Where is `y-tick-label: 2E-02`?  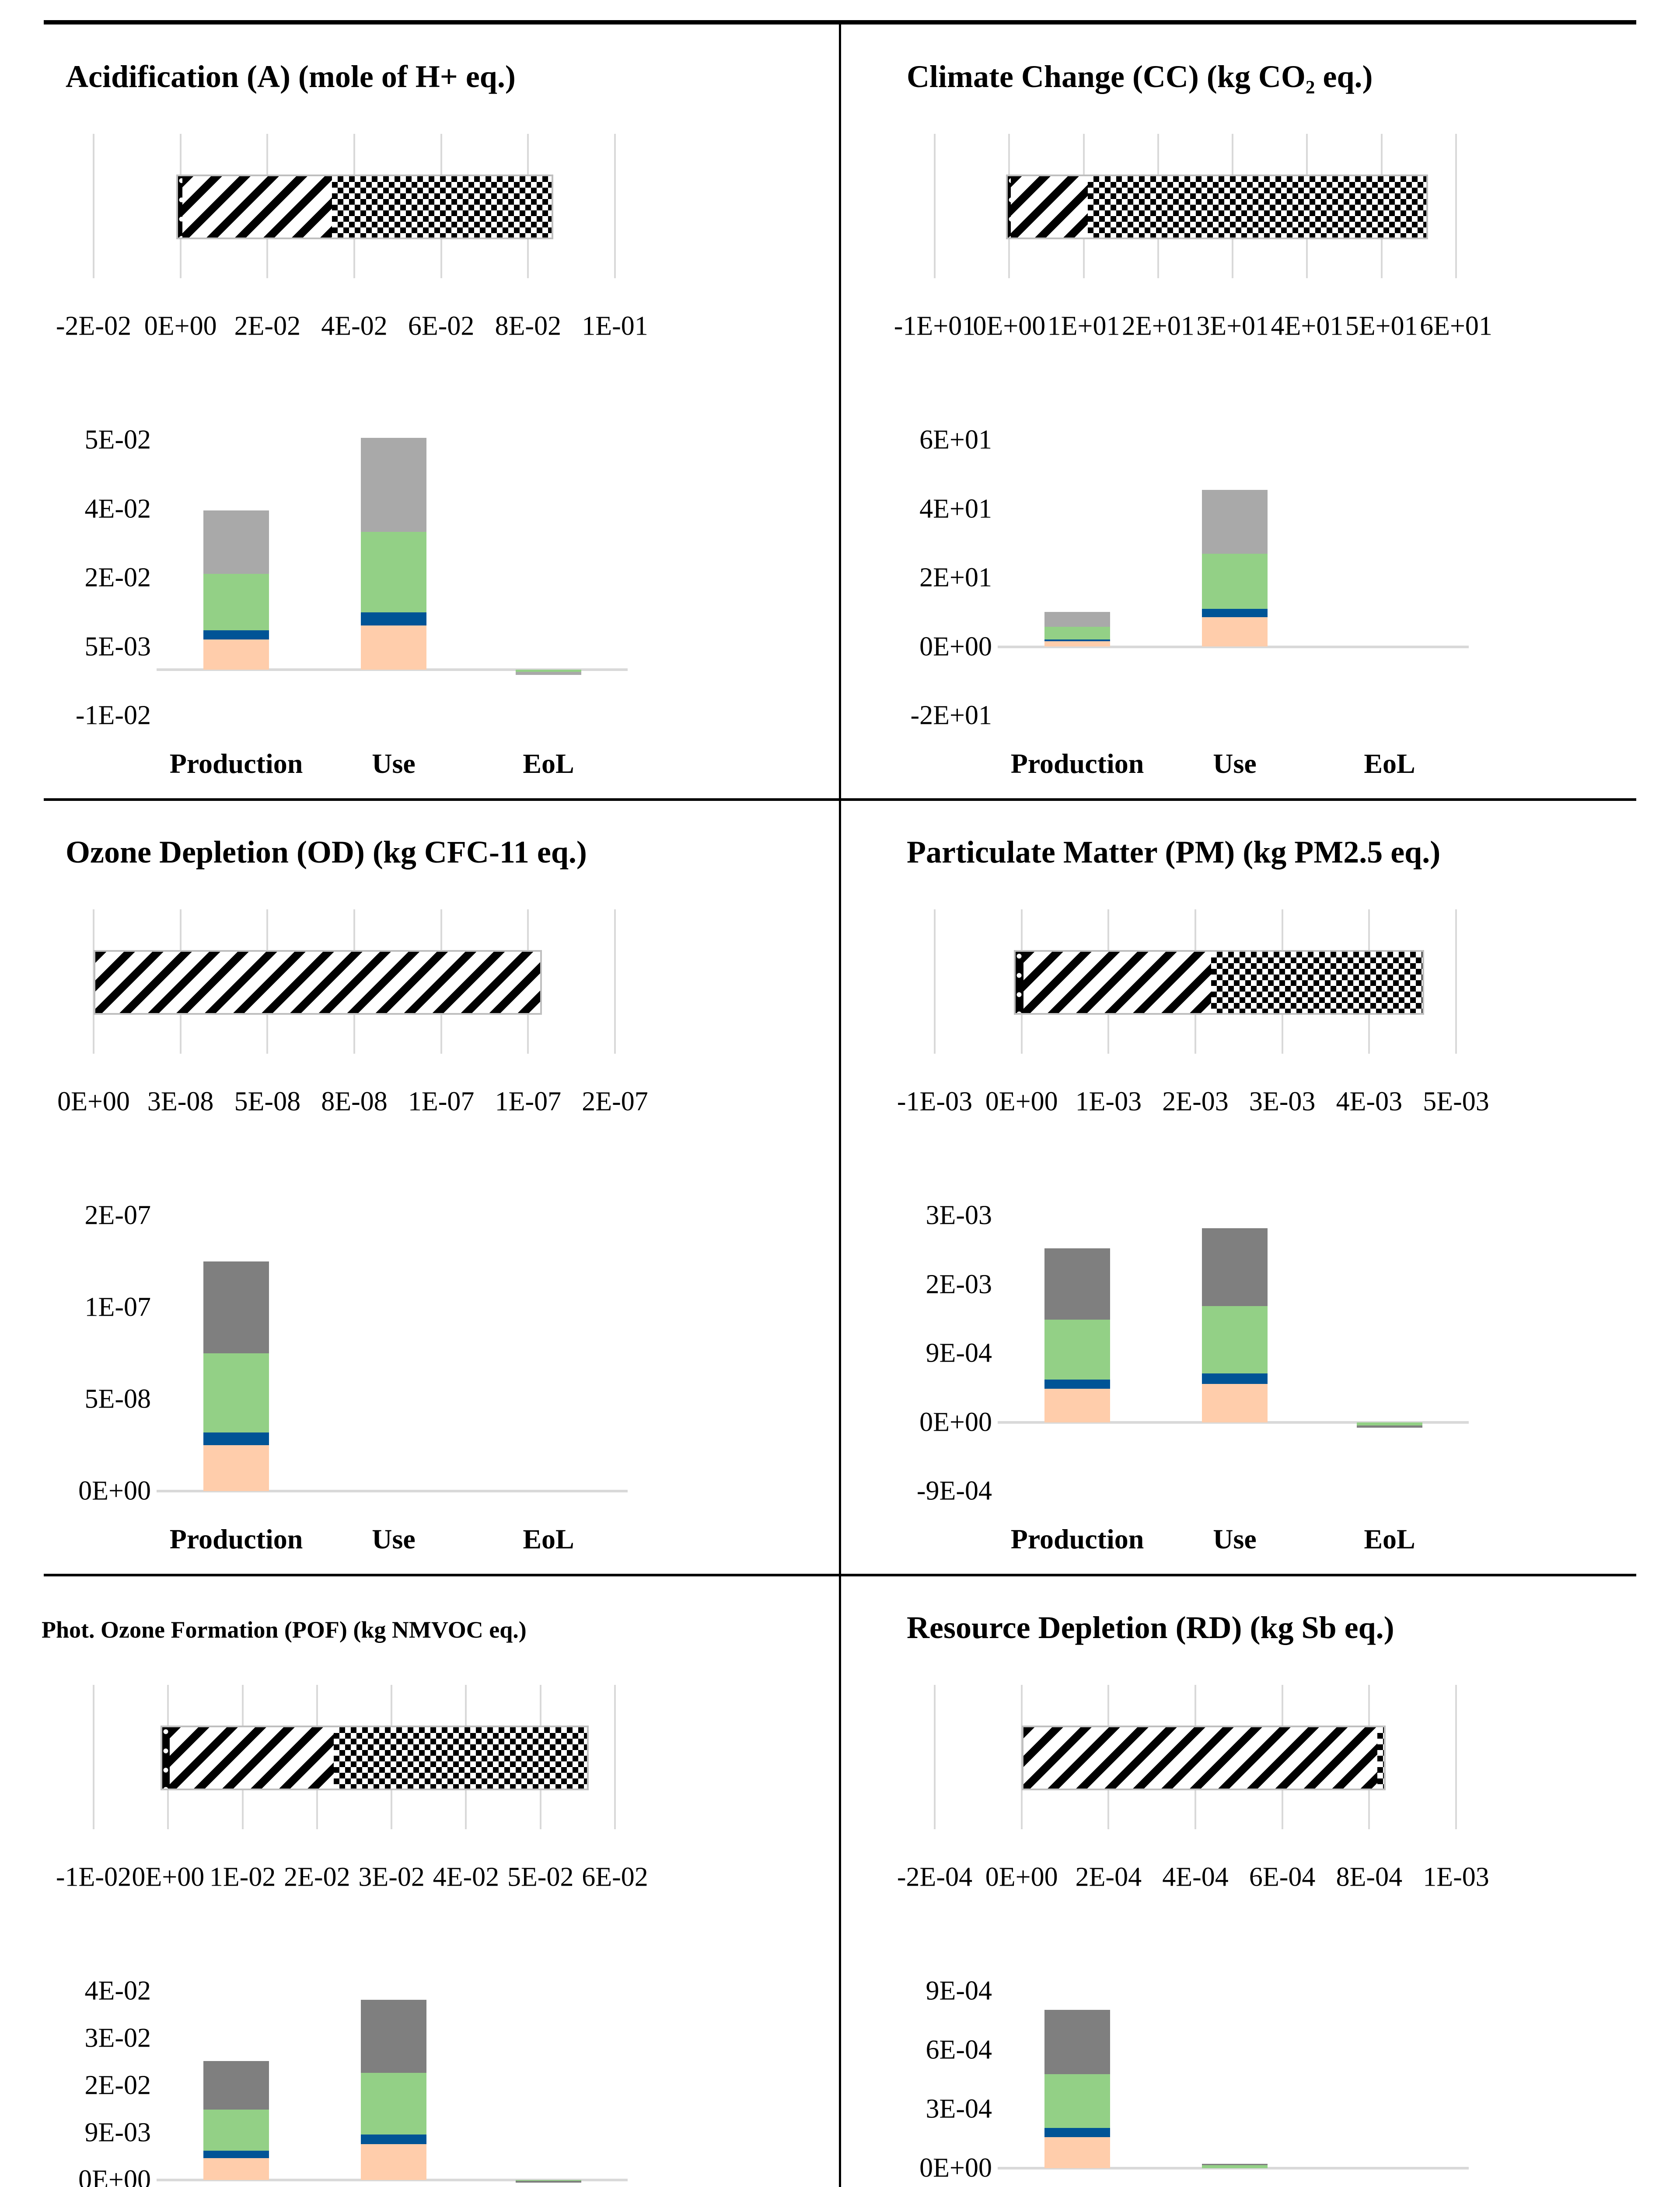 y-tick-label: 2E-02 is located at coordinates (117, 2085).